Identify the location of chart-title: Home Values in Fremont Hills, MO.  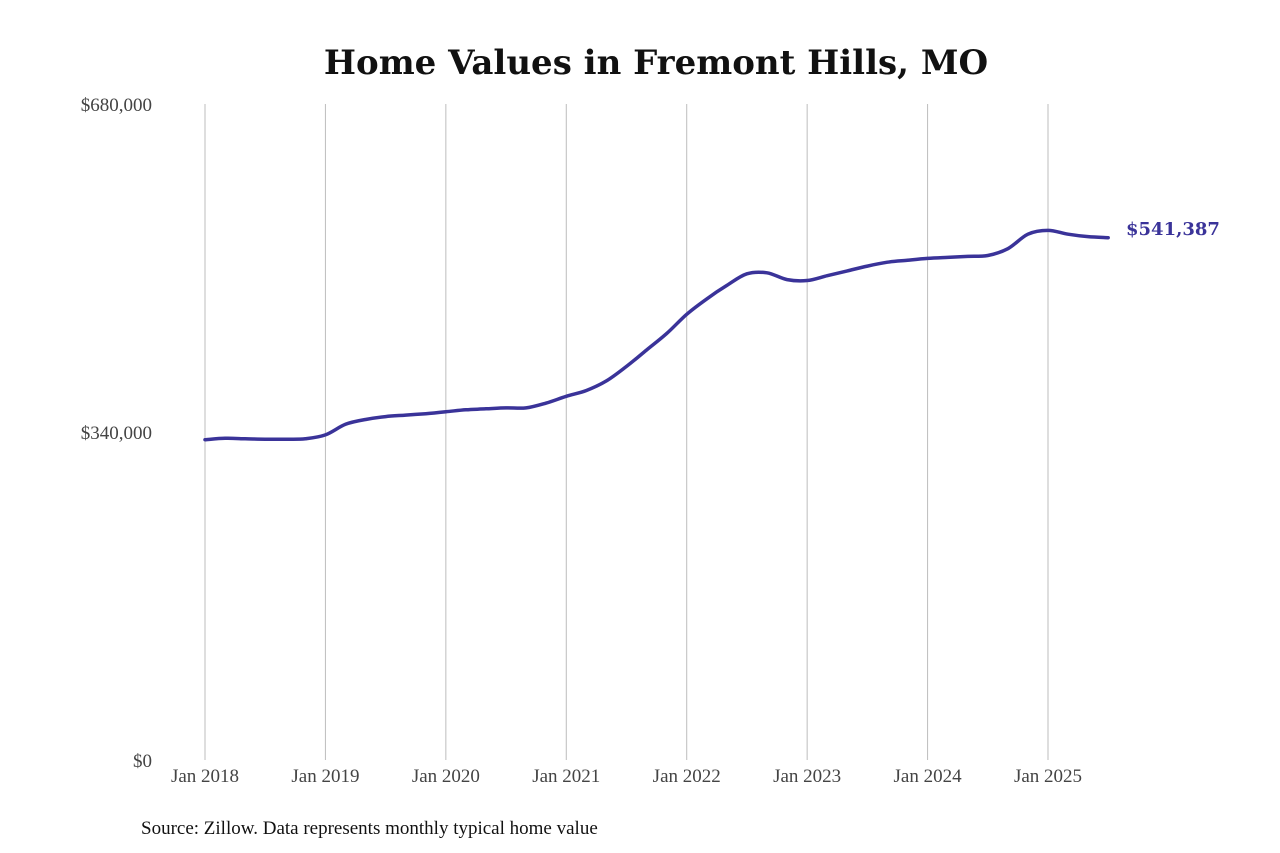
(656, 63).